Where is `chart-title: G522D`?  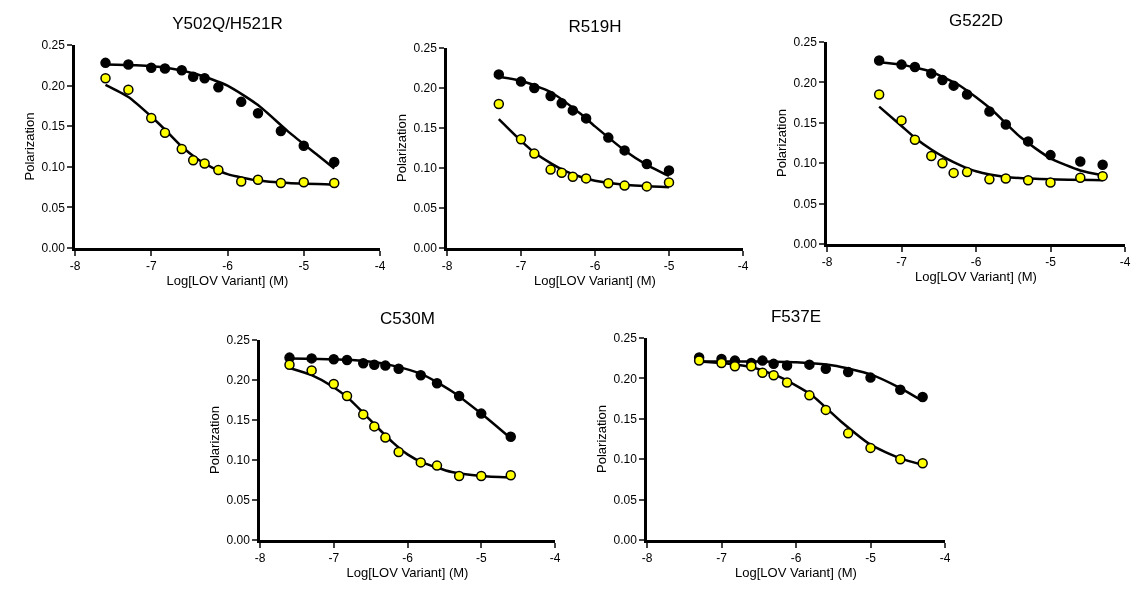
chart-title: G522D is located at coordinates (976, 20).